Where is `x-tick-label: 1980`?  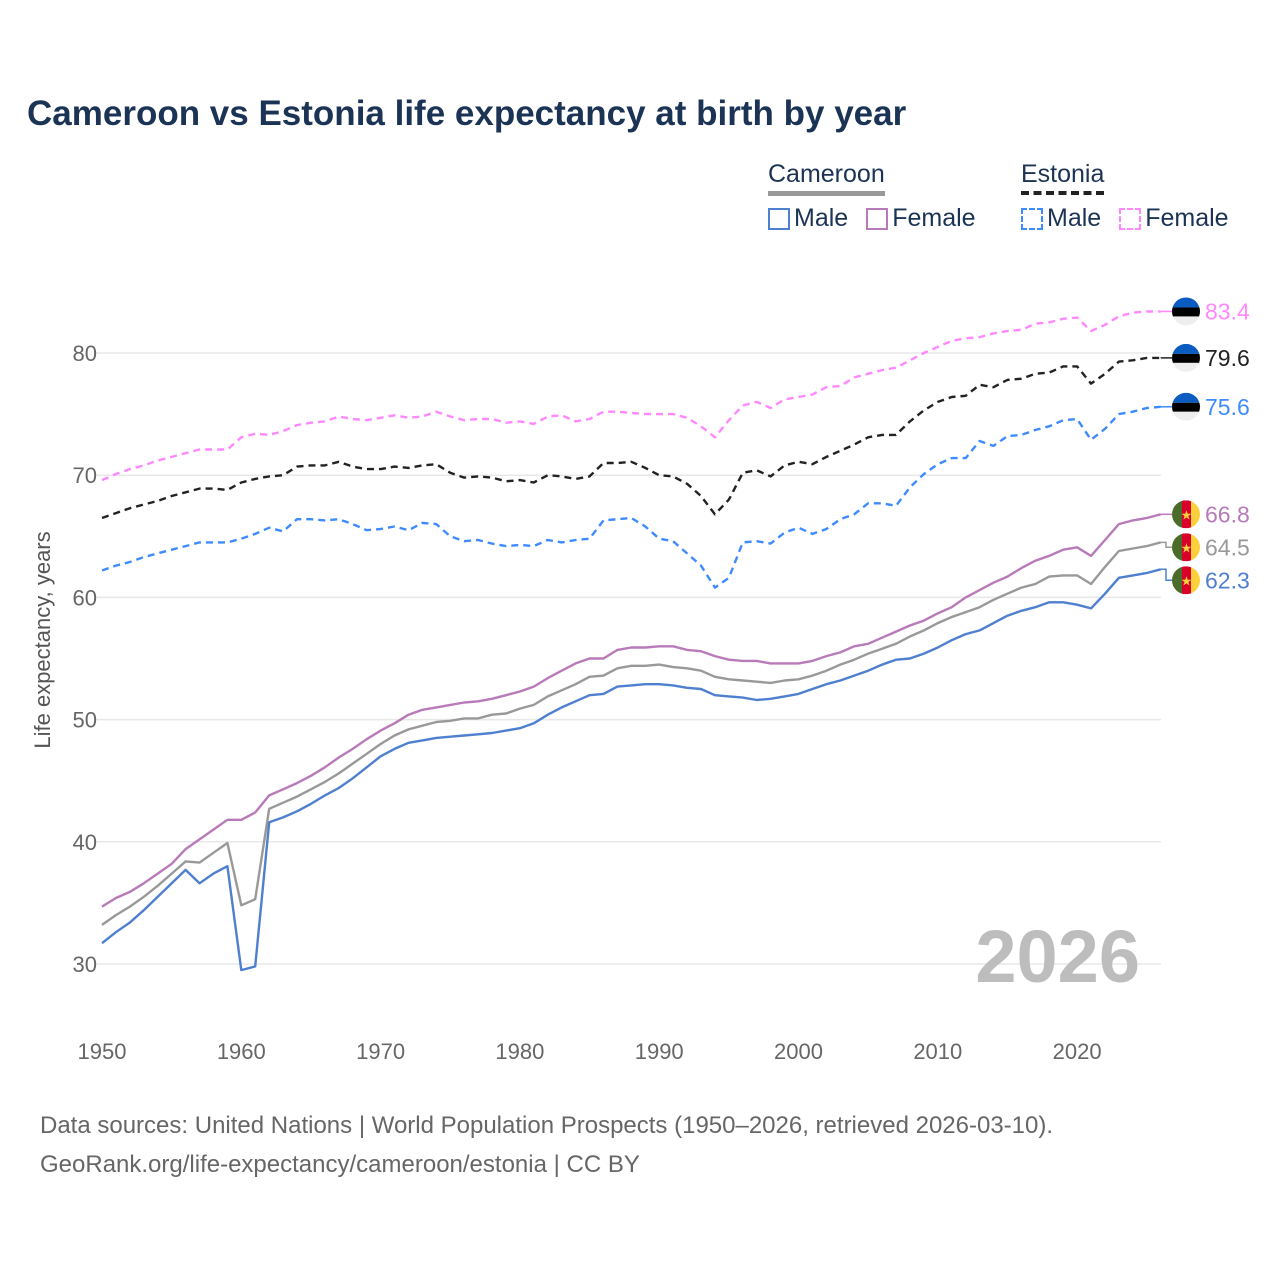
x-tick-label: 1980 is located at coordinates (519, 1051).